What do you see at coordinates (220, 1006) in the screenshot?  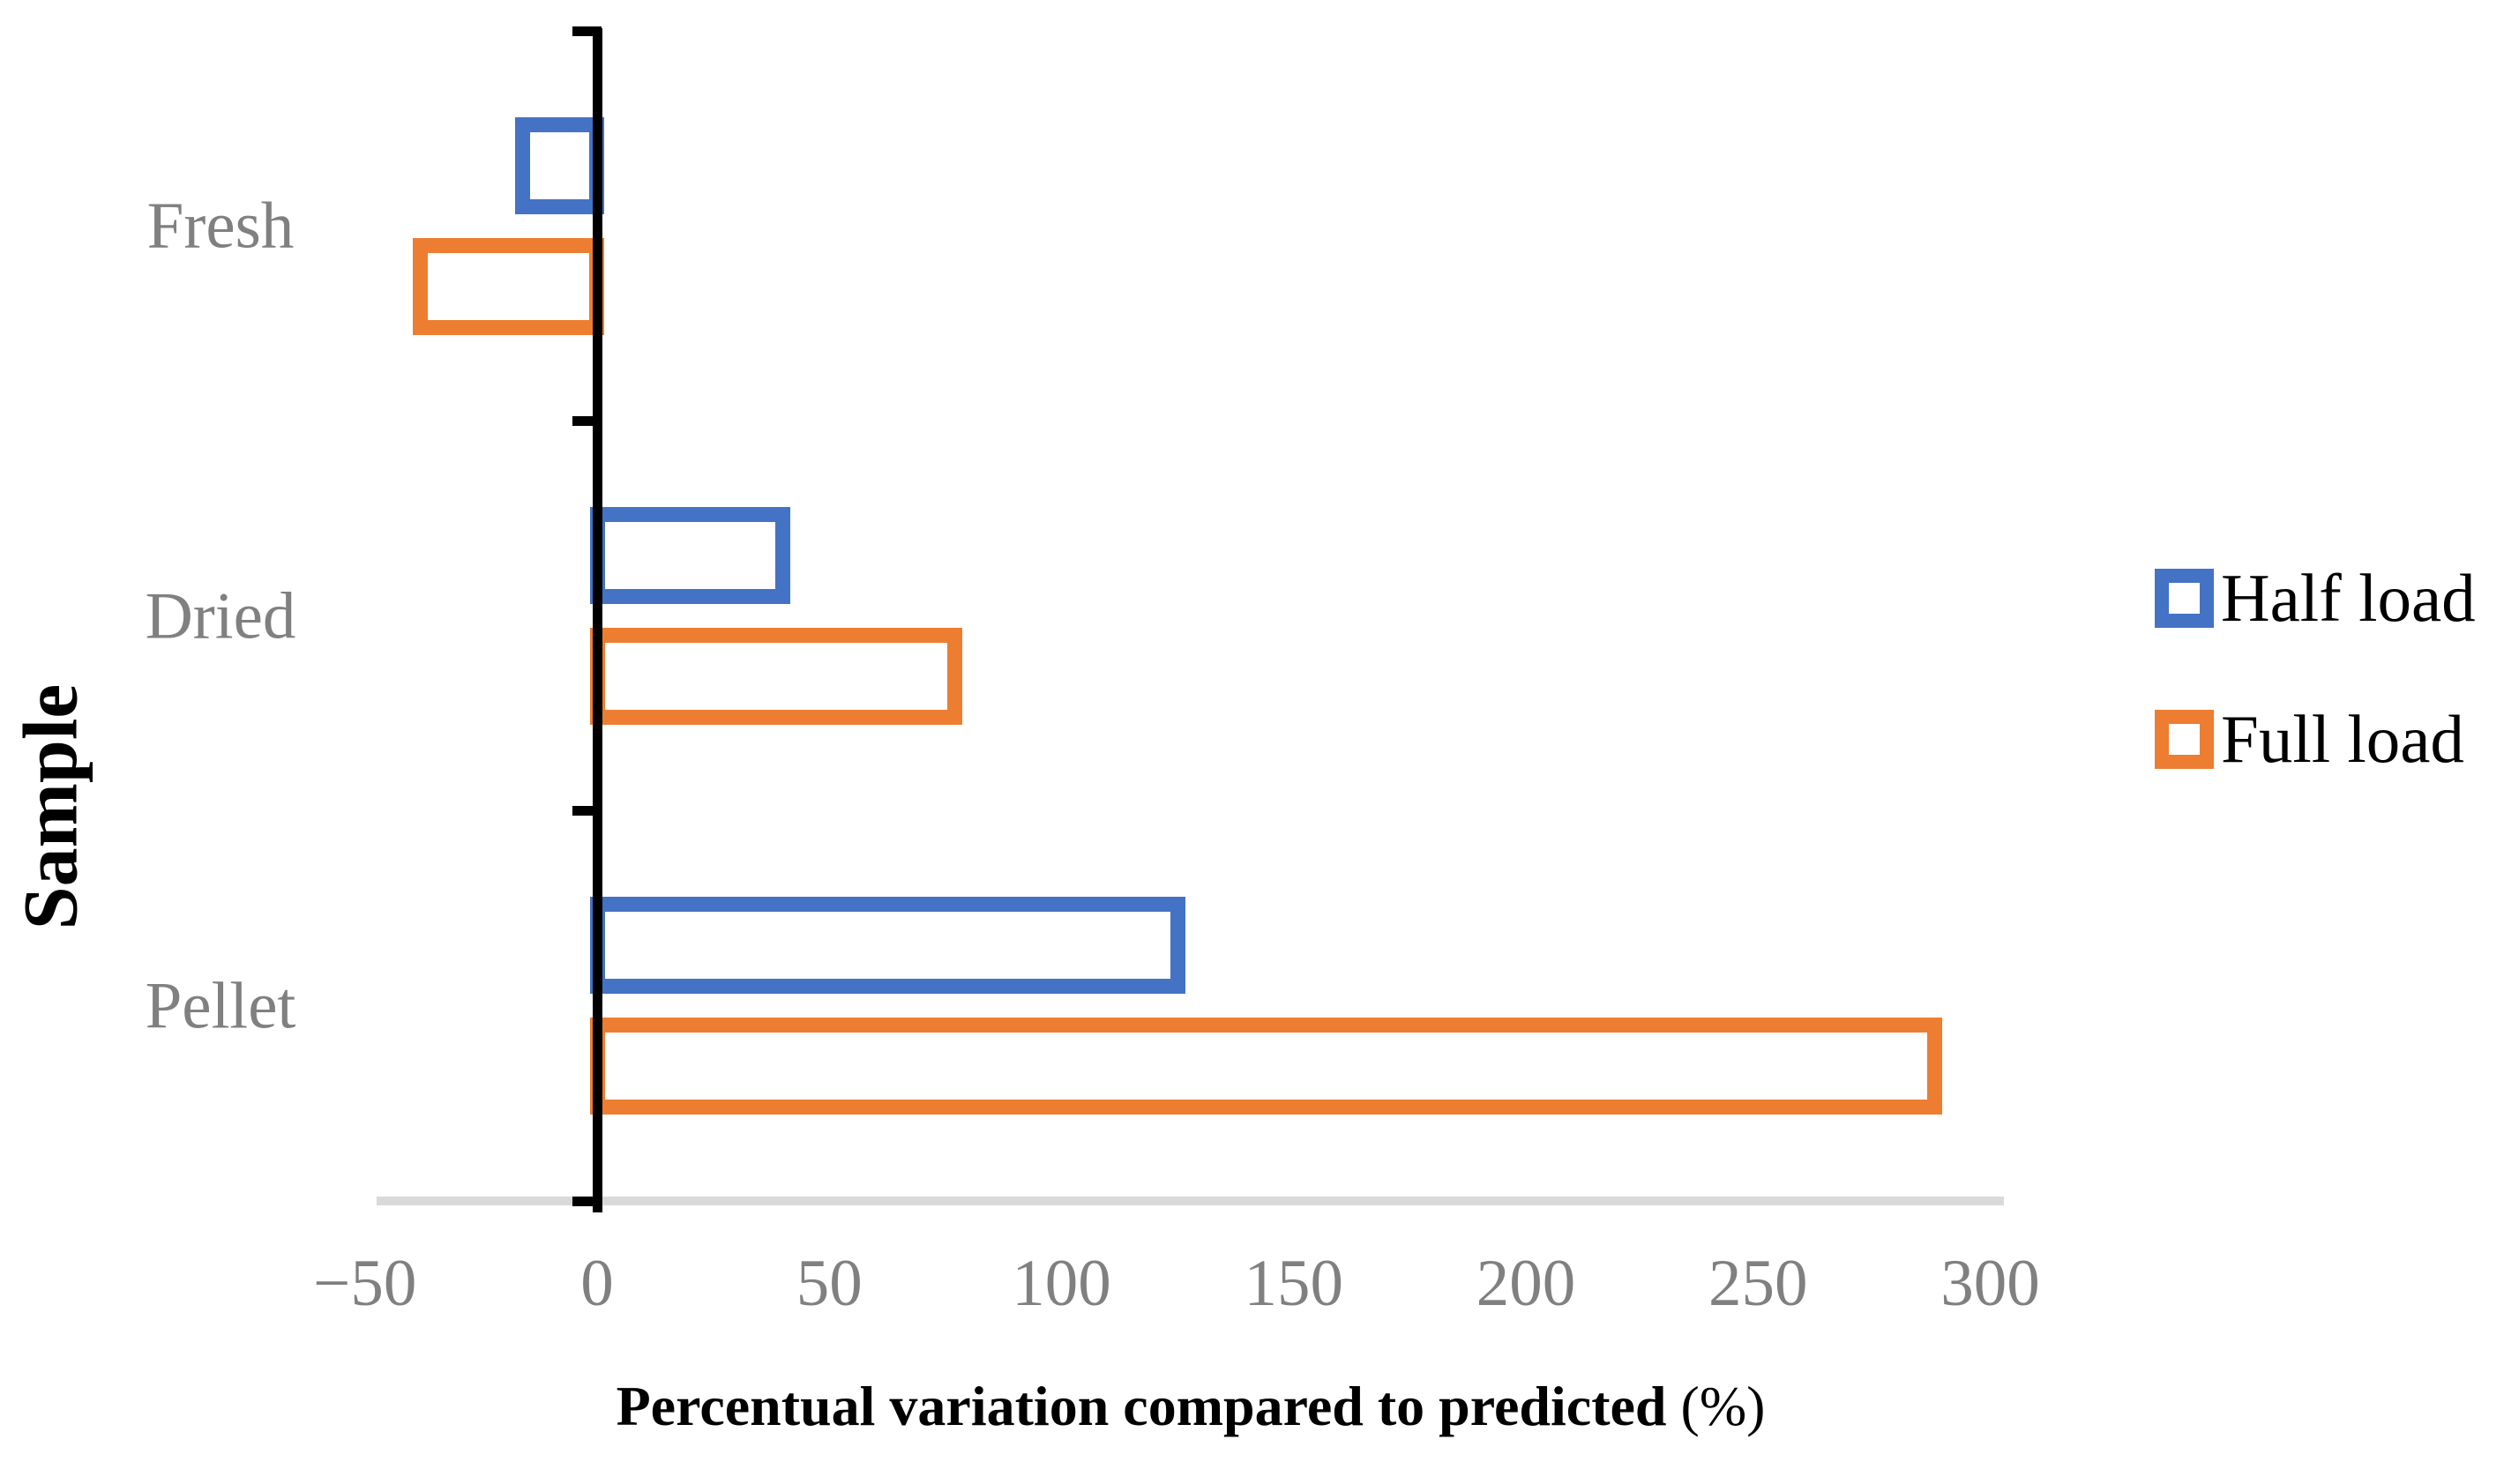 I see `category-label-pellet: Pellet` at bounding box center [220, 1006].